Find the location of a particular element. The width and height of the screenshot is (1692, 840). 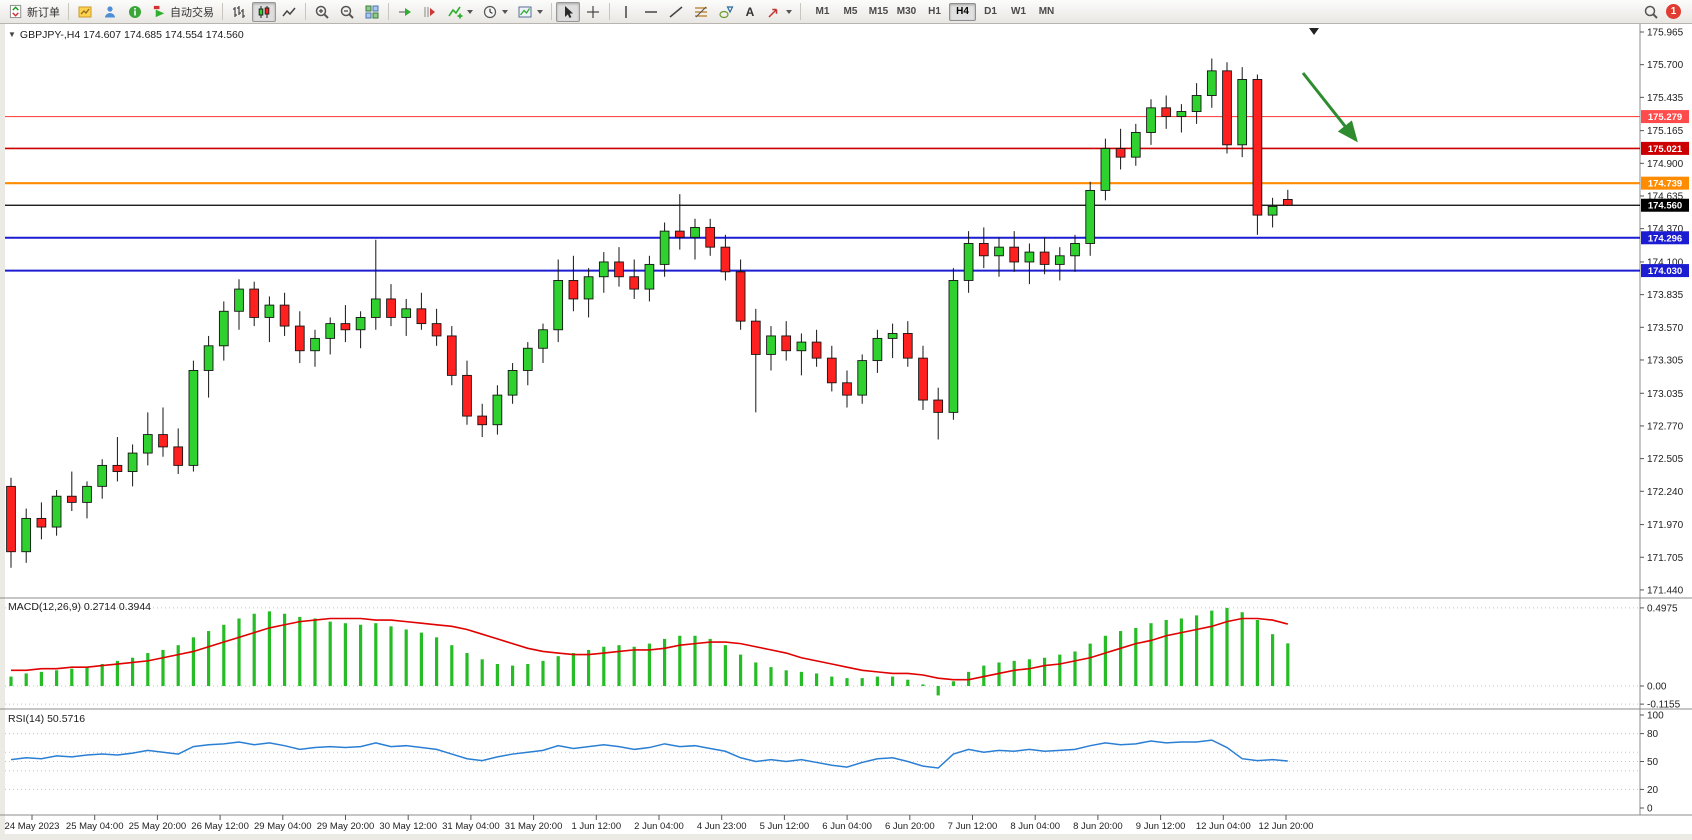

indicators-button is located at coordinates (460, 12).